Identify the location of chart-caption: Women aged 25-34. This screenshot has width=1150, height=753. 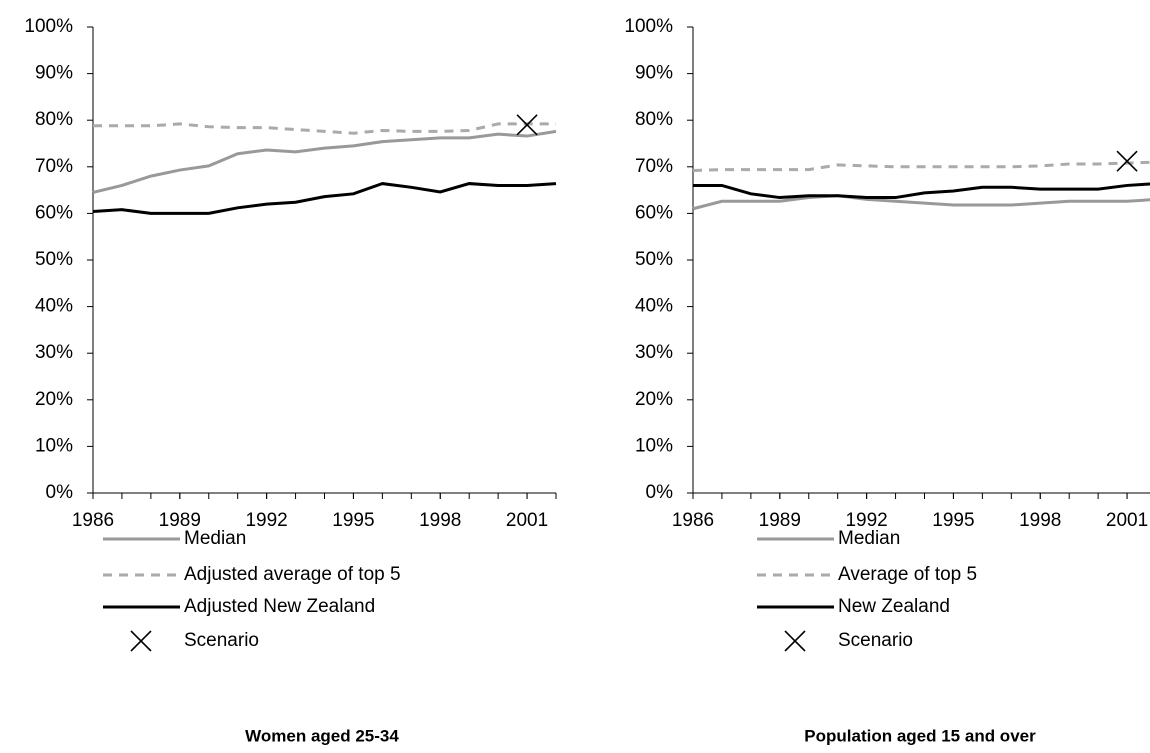
(322, 735).